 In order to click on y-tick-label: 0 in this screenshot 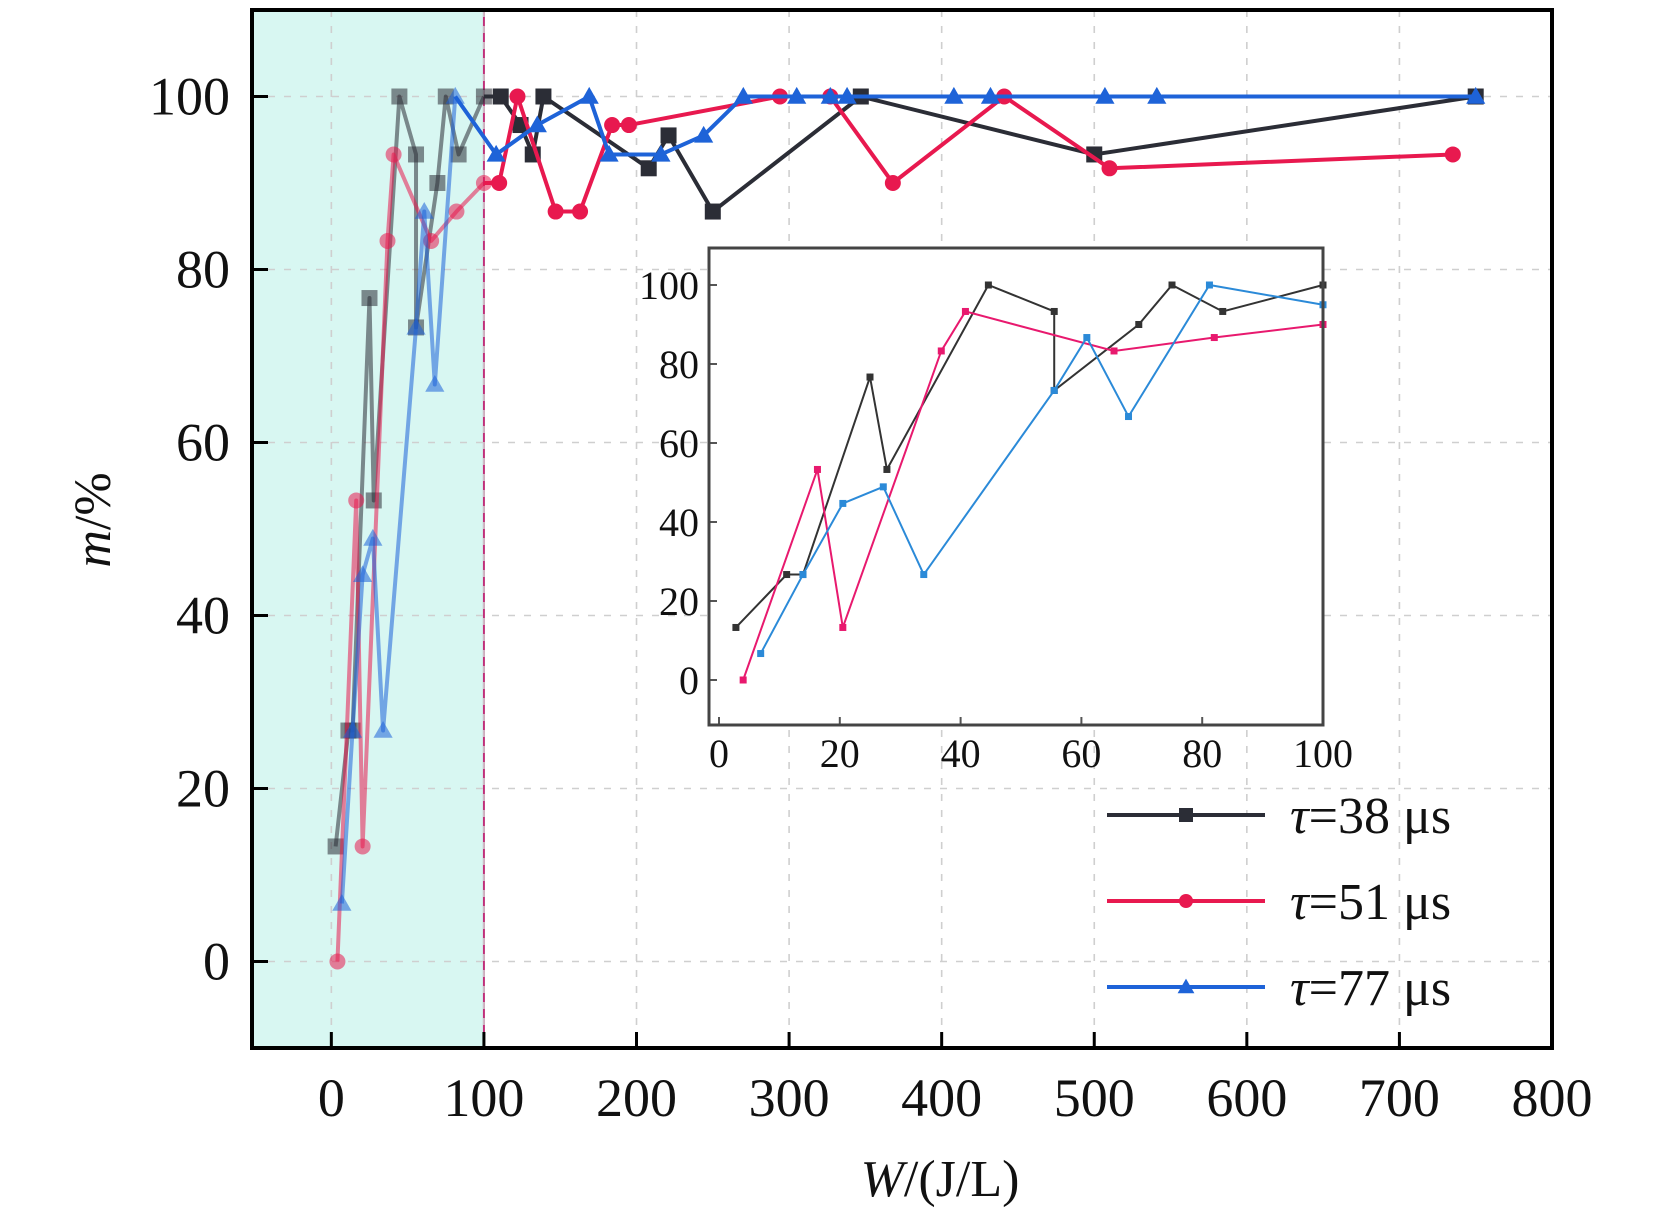, I will do `click(216, 962)`.